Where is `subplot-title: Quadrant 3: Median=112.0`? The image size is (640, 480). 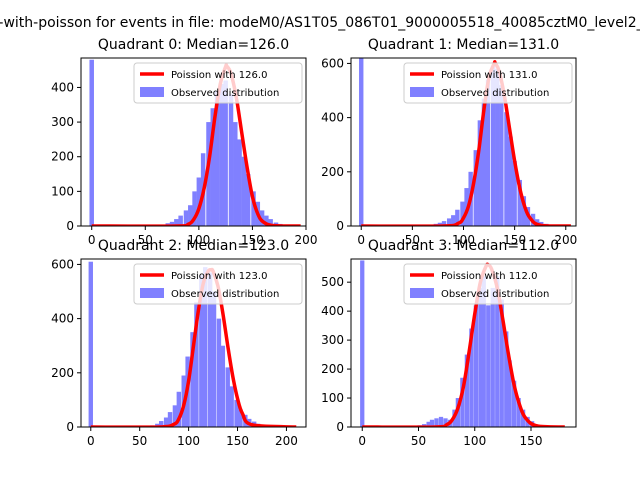 subplot-title: Quadrant 3: Median=112.0 is located at coordinates (463, 246).